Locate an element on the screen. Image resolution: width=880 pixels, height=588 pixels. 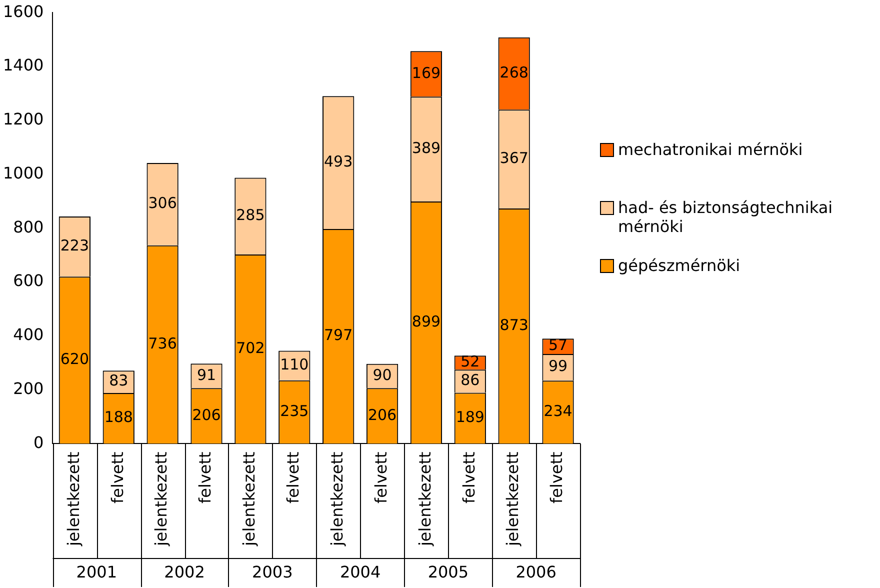
text: 2006 is located at coordinates (536, 572).